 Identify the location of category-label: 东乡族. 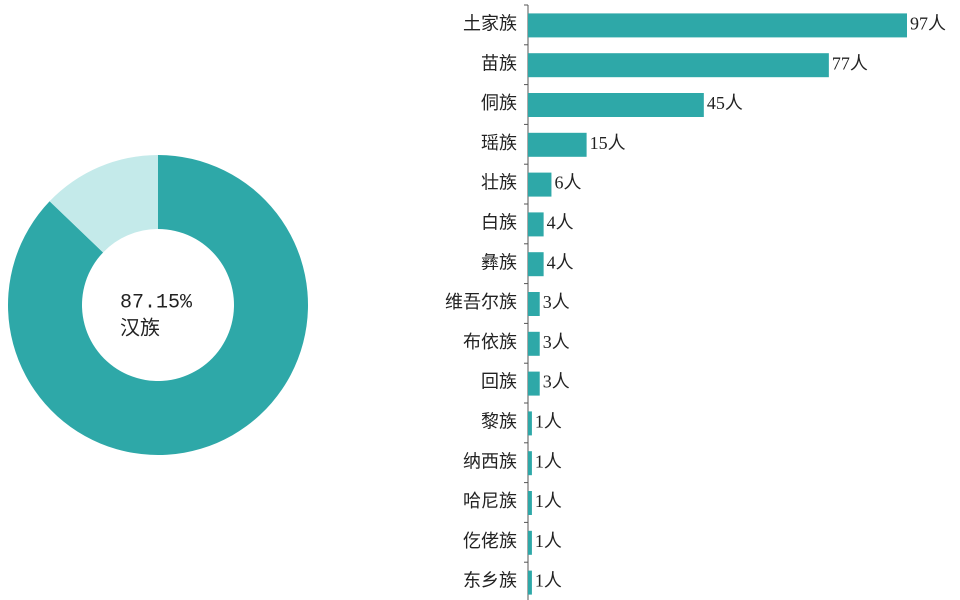
(490, 581).